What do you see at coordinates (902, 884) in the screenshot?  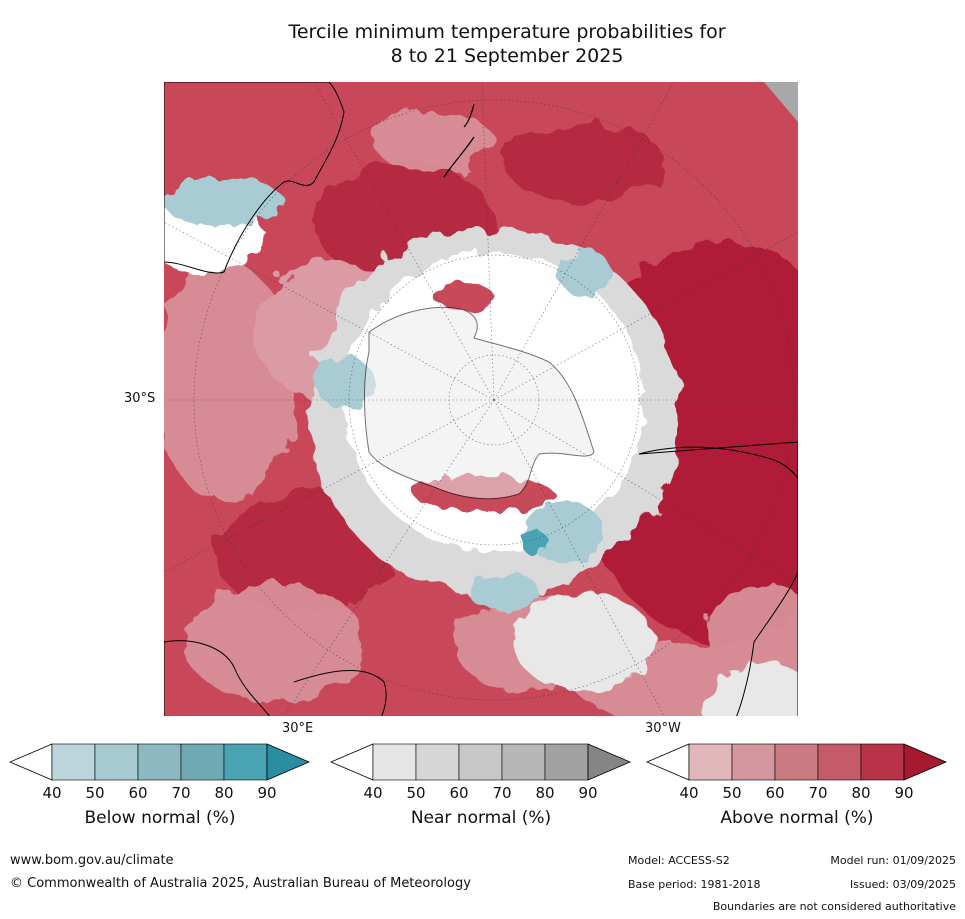 I see `issued-date: Issued: 03/09/2025` at bounding box center [902, 884].